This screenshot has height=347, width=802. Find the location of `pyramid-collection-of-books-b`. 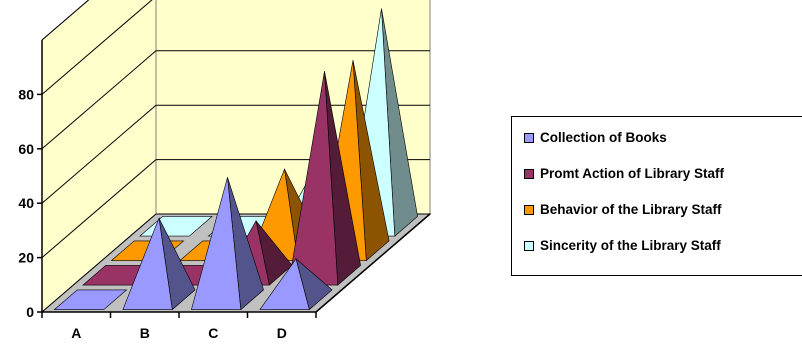

pyramid-collection-of-books-b is located at coordinates (159, 263).